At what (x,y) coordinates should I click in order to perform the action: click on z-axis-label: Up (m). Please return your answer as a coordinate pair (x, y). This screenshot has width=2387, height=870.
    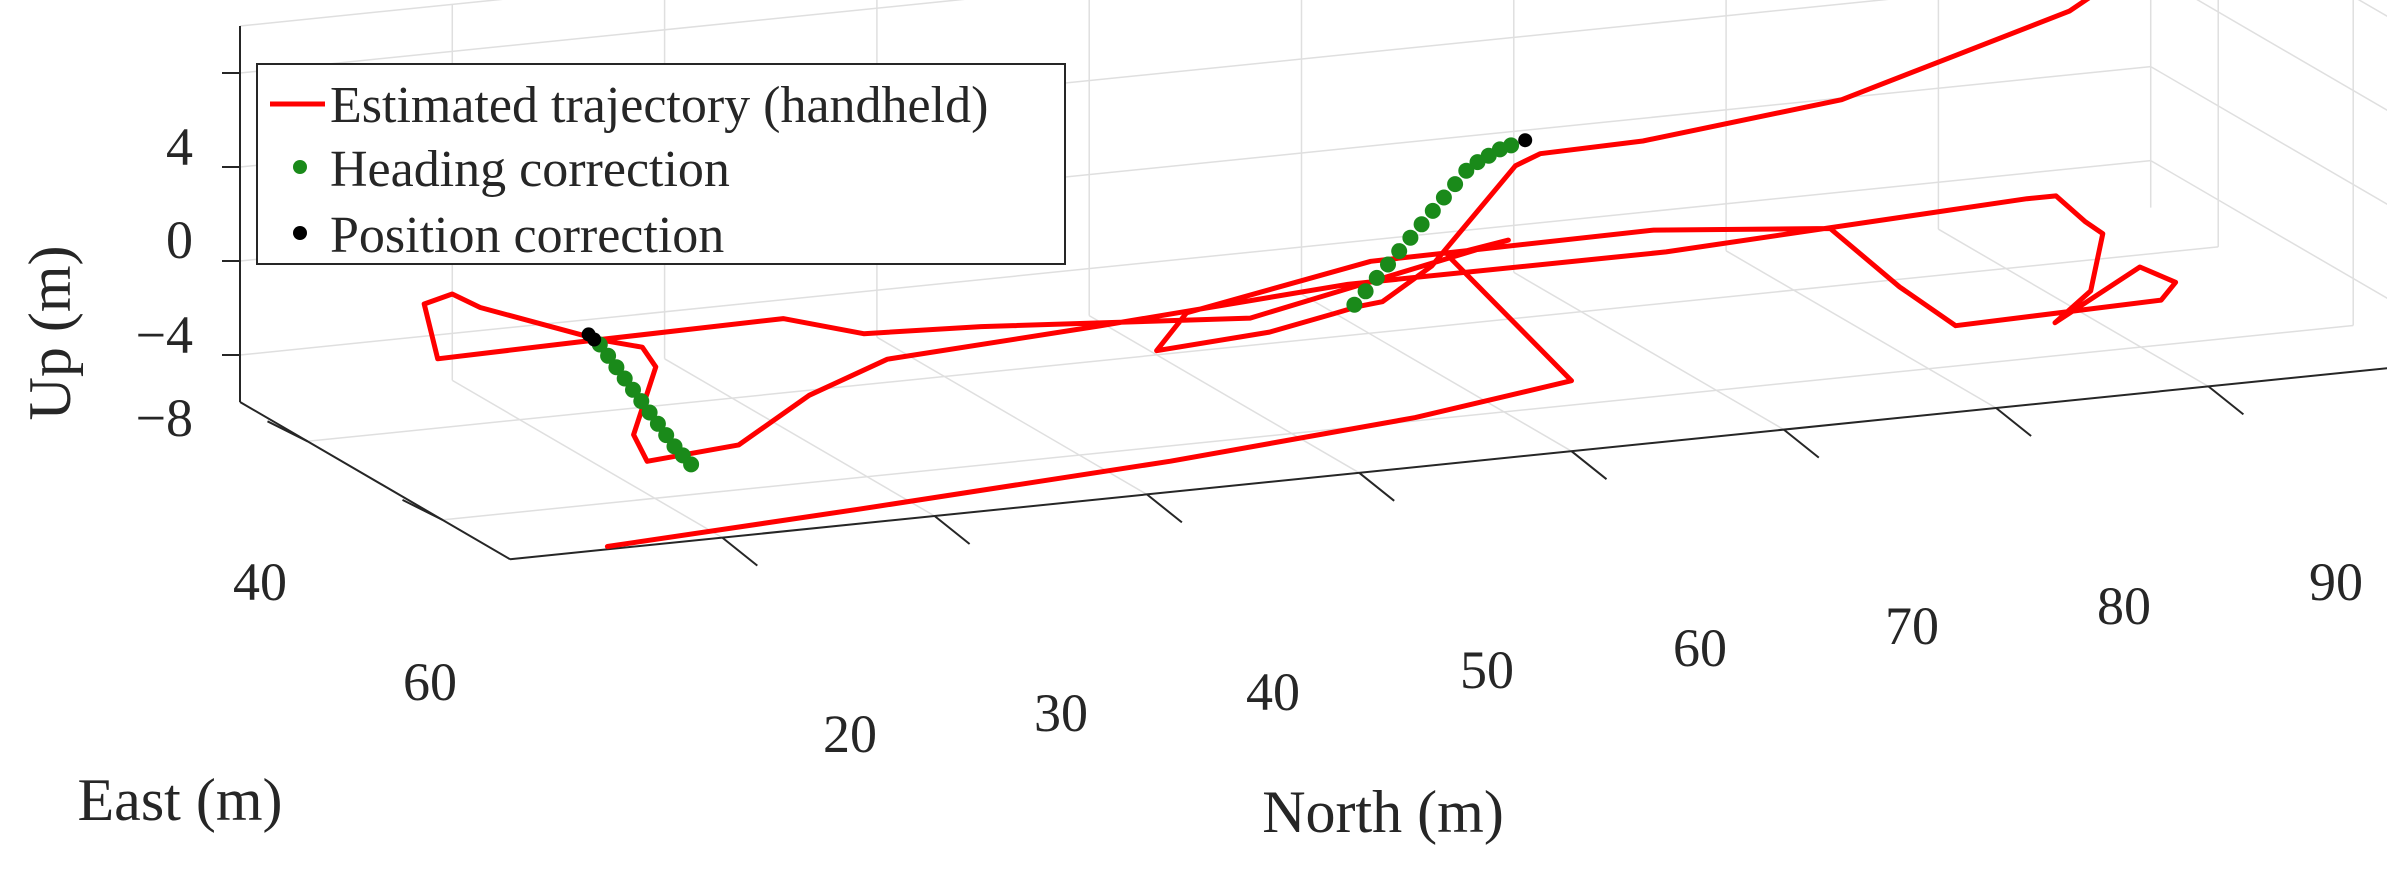
    Looking at the image, I should click on (50, 333).